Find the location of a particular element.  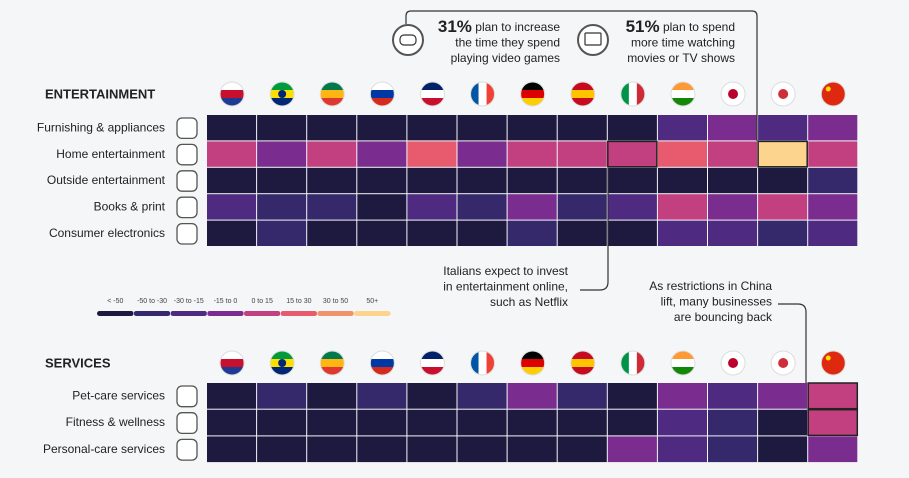

annotation-line: plan to spend is located at coordinates (699, 27).